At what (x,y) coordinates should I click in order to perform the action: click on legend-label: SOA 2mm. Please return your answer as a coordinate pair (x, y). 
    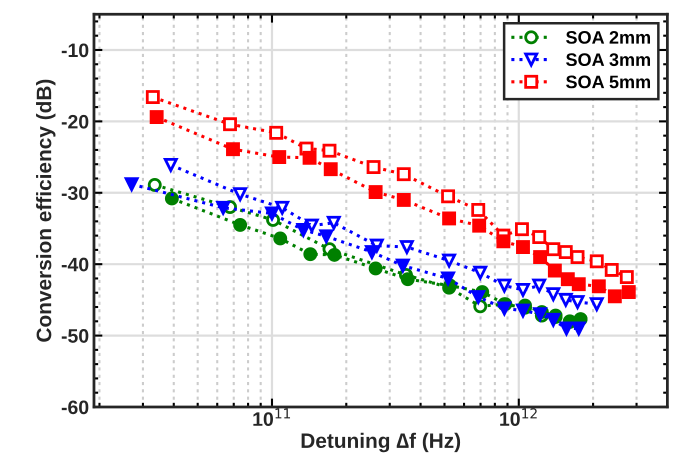
    Looking at the image, I should click on (608, 37).